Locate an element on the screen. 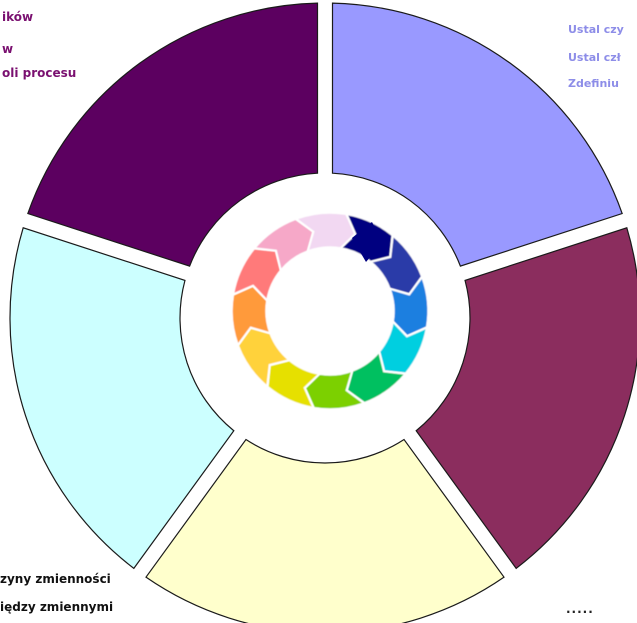  bottom-left-label-1: zyny zmienności is located at coordinates (55, 579).